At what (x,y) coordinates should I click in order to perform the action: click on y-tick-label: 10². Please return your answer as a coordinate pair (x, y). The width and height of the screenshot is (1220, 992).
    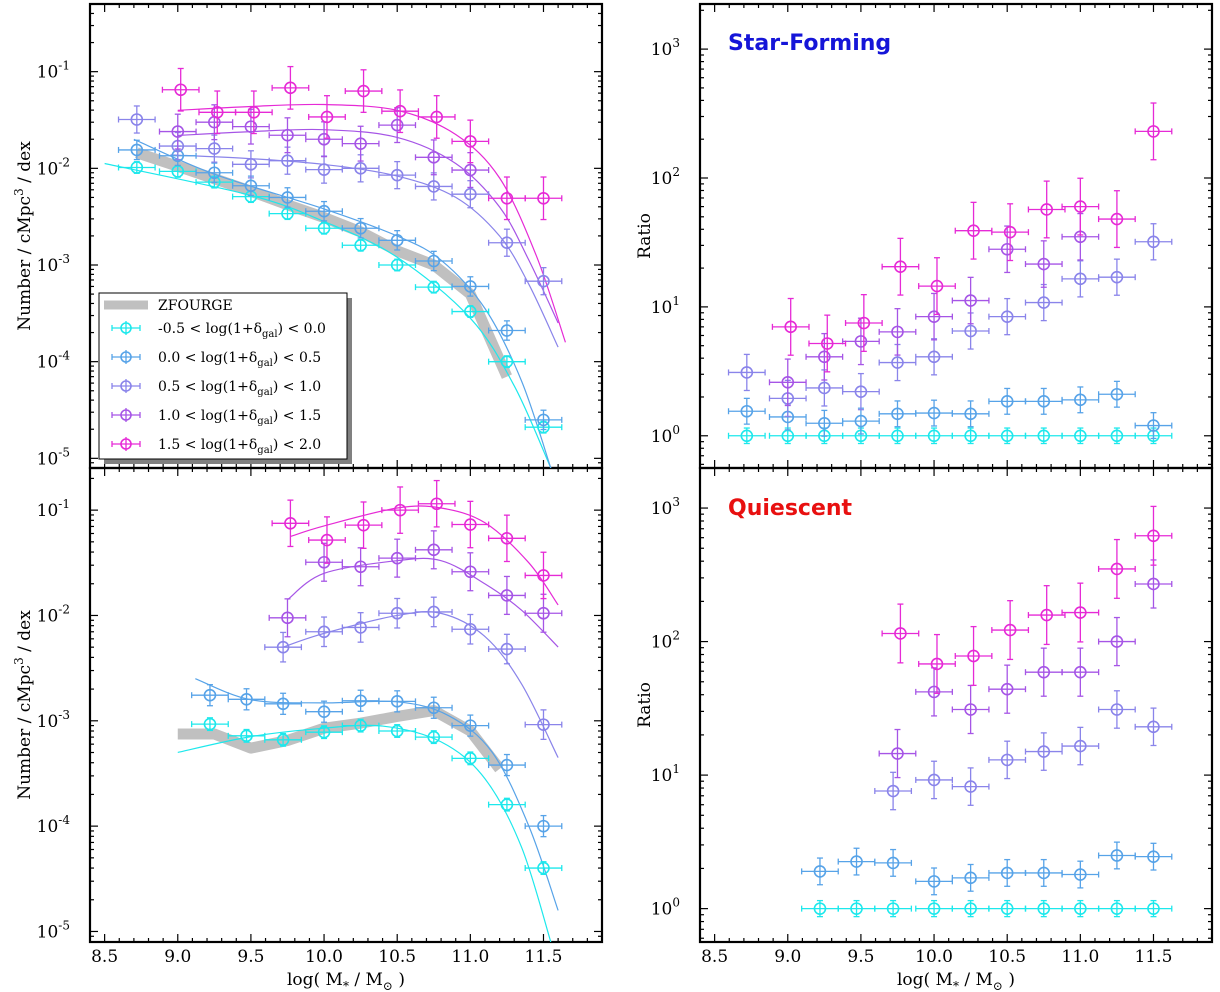
    Looking at the image, I should click on (665, 641).